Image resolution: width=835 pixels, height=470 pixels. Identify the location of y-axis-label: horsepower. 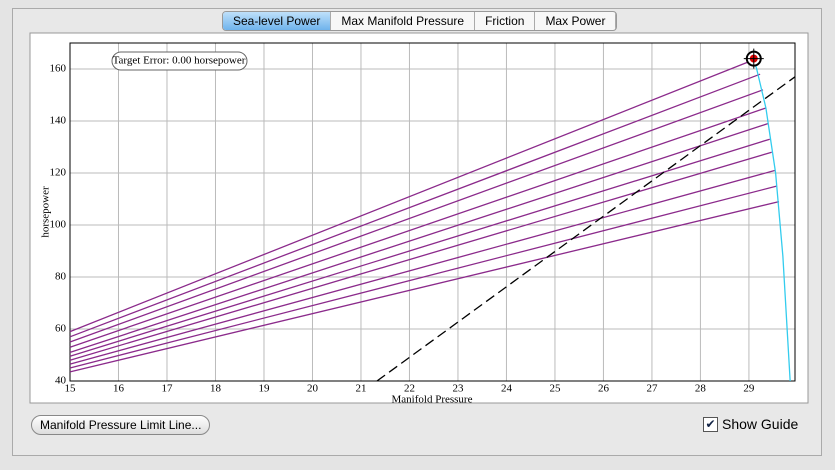
(46, 212).